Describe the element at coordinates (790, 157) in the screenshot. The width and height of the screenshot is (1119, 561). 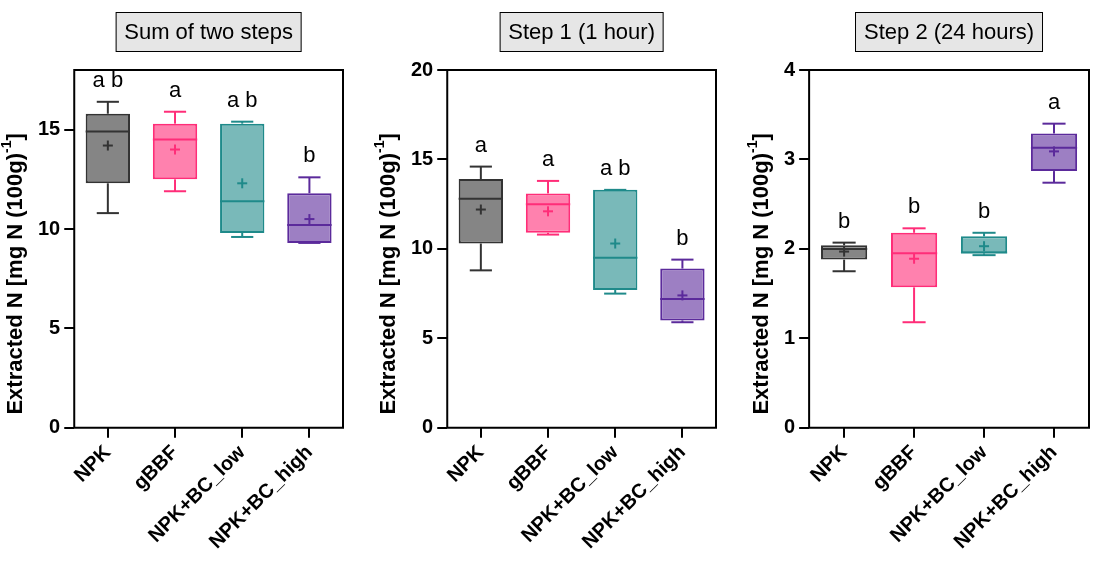
I see `y-tick-label: 3` at that location.